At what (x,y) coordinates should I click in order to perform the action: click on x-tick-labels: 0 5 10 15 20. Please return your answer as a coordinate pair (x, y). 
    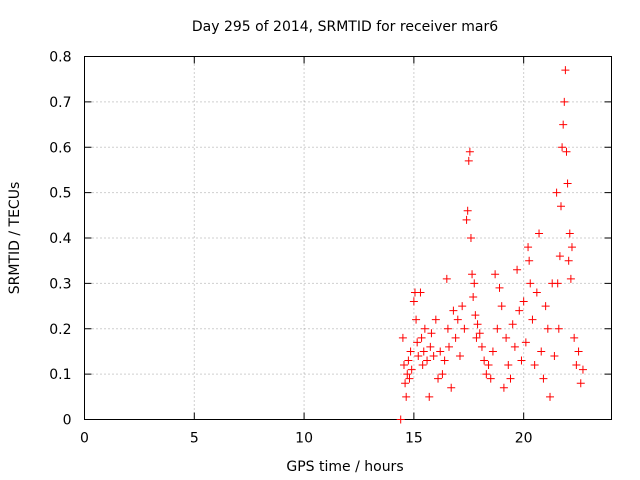
    Looking at the image, I should click on (306, 439).